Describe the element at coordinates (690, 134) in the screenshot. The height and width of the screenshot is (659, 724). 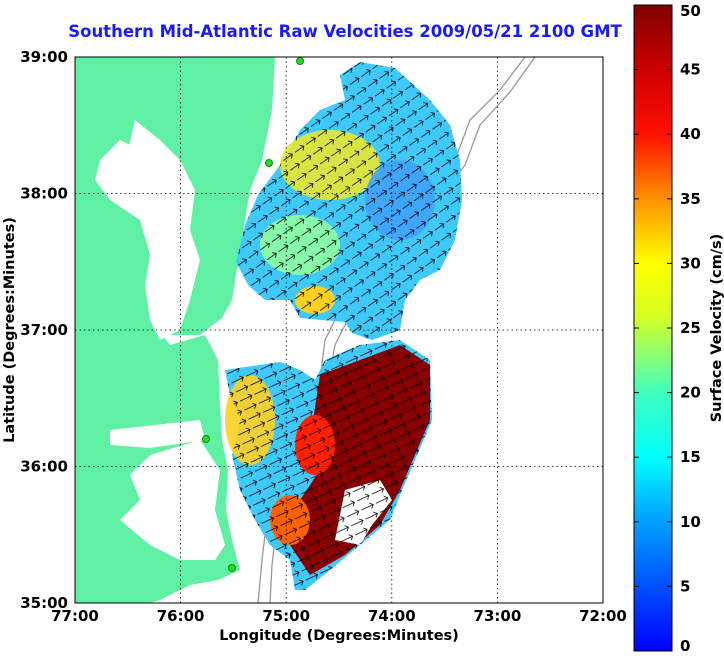
I see `colorbar-tick-label: 40` at that location.